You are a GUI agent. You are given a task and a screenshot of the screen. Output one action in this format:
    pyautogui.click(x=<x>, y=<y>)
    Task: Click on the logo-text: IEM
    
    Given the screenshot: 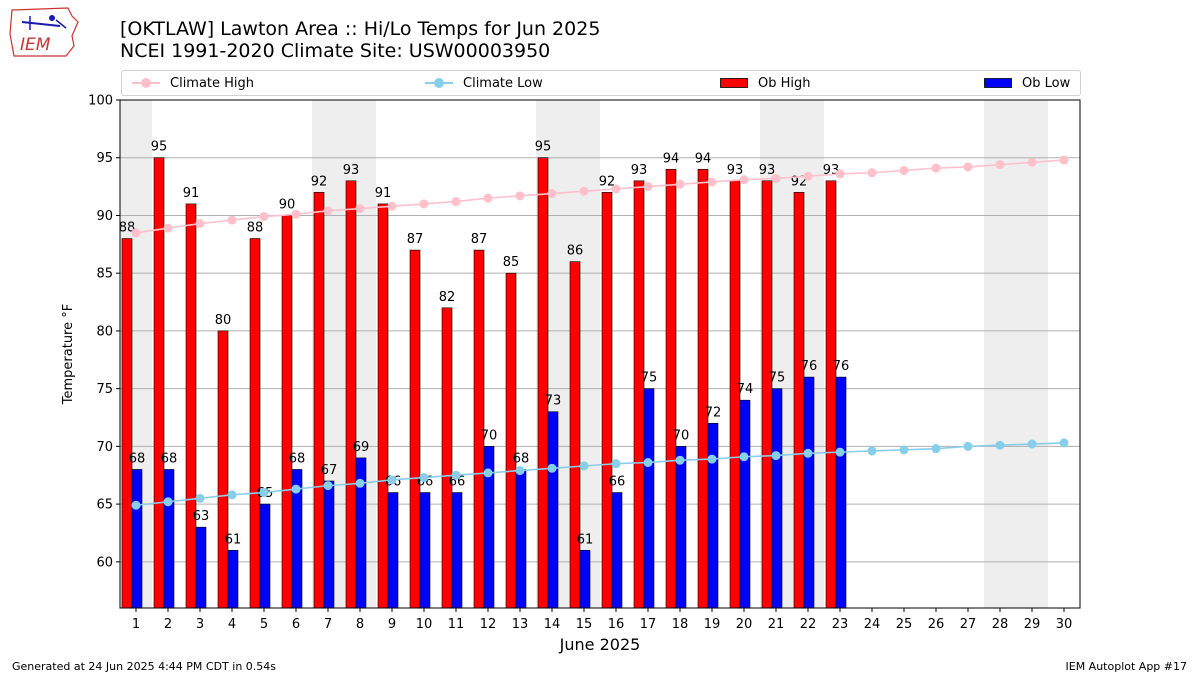 What is the action you would take?
    pyautogui.click(x=35, y=45)
    